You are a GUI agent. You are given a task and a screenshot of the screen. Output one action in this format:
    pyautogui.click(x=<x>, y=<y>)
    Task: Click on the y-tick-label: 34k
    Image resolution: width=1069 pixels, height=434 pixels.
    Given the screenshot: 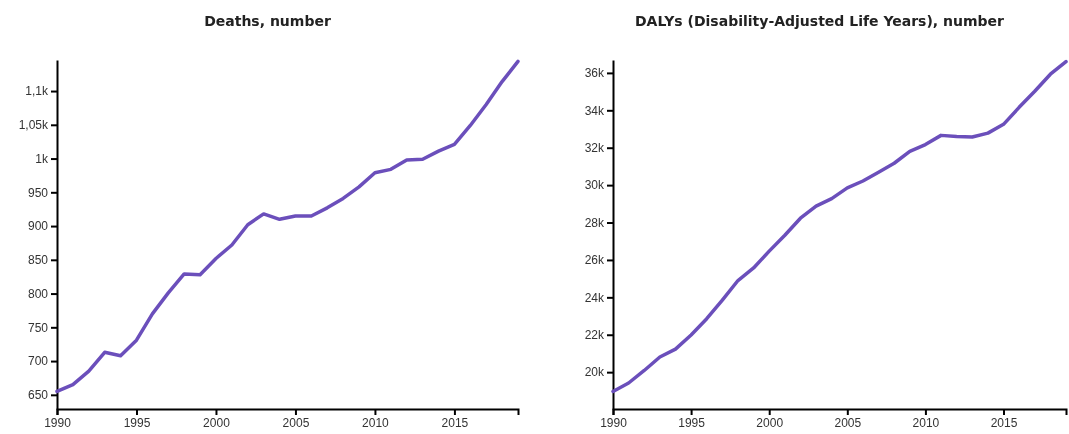 What is the action you would take?
    pyautogui.click(x=594, y=110)
    